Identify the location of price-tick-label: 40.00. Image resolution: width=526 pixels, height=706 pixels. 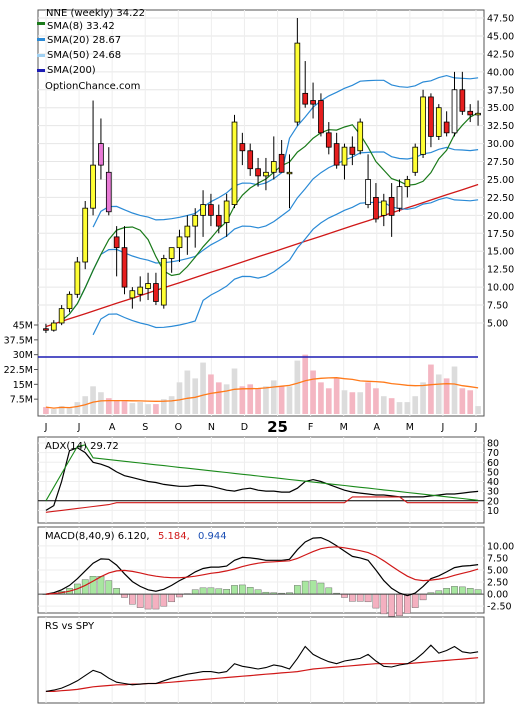
(500, 72).